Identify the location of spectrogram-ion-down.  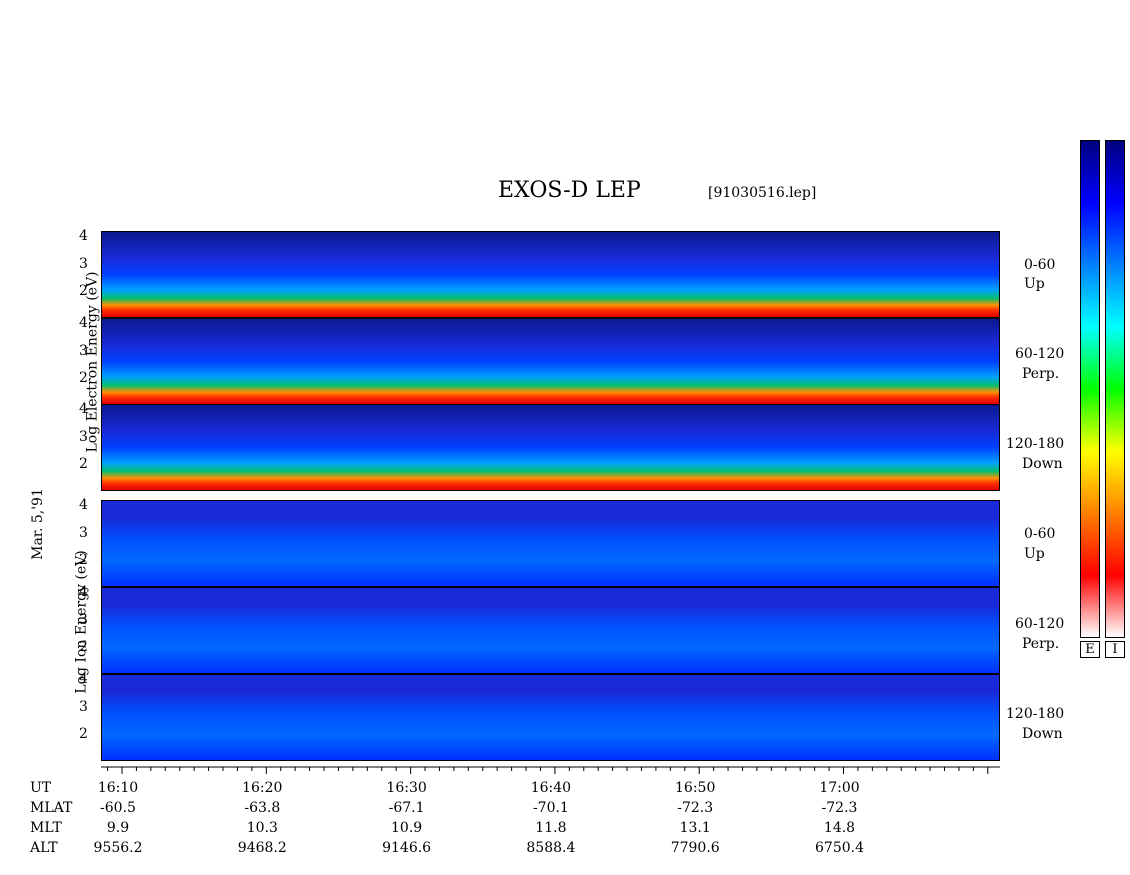
(550, 717).